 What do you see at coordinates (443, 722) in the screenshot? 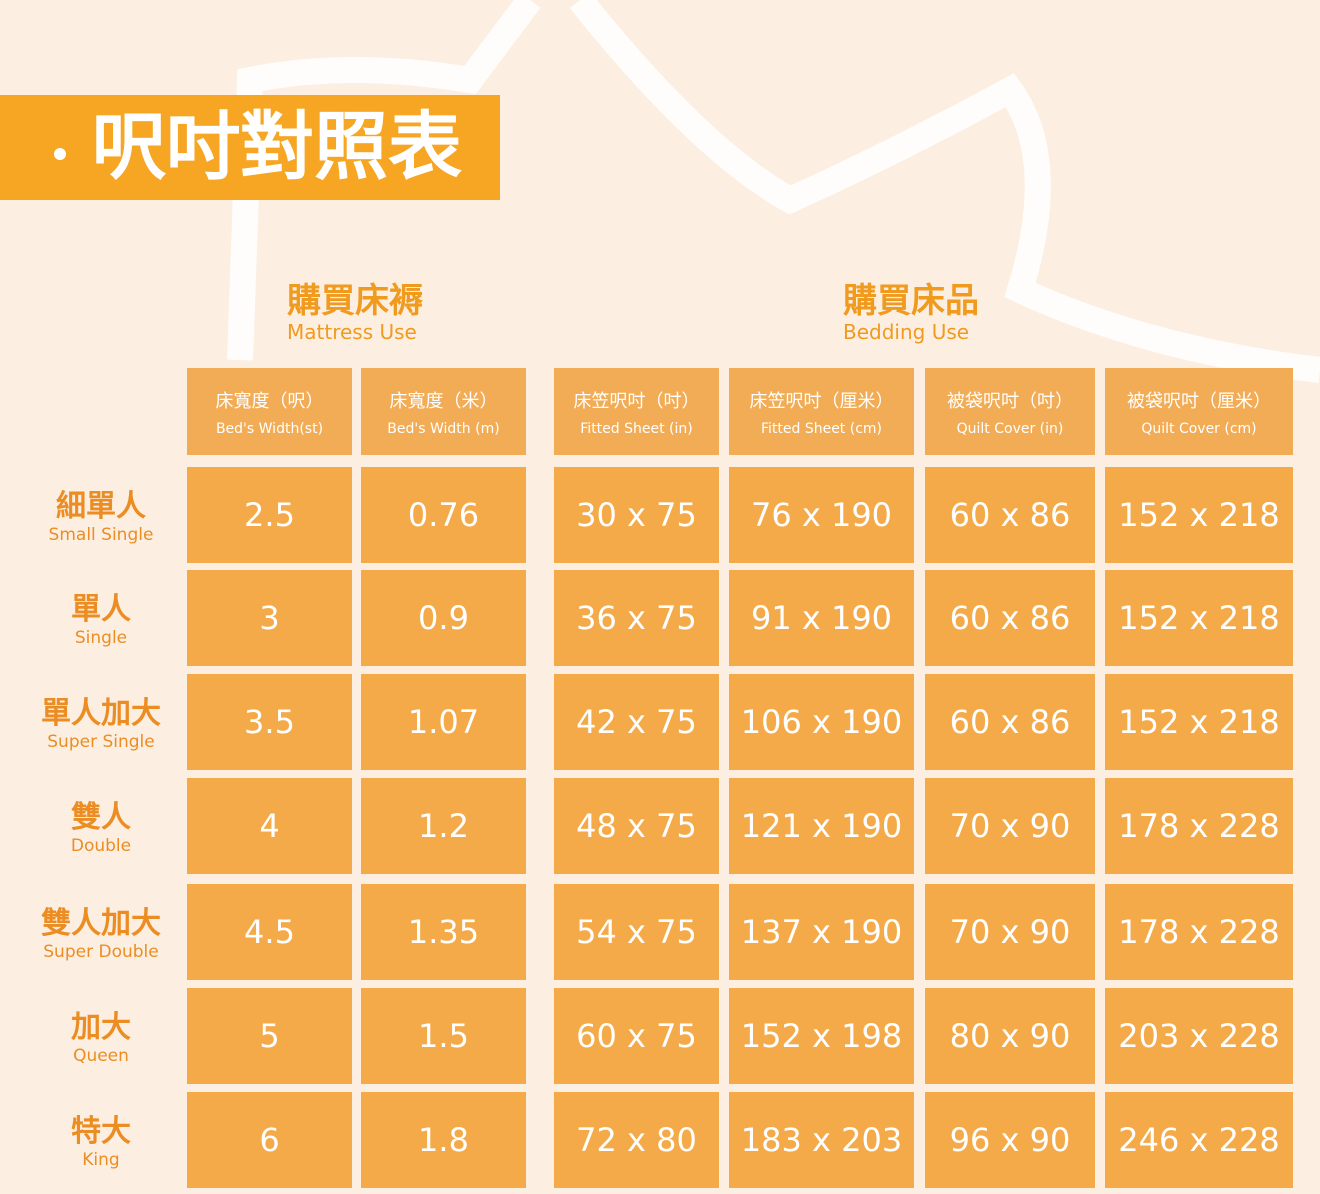
I see `table-cell: 1.07` at bounding box center [443, 722].